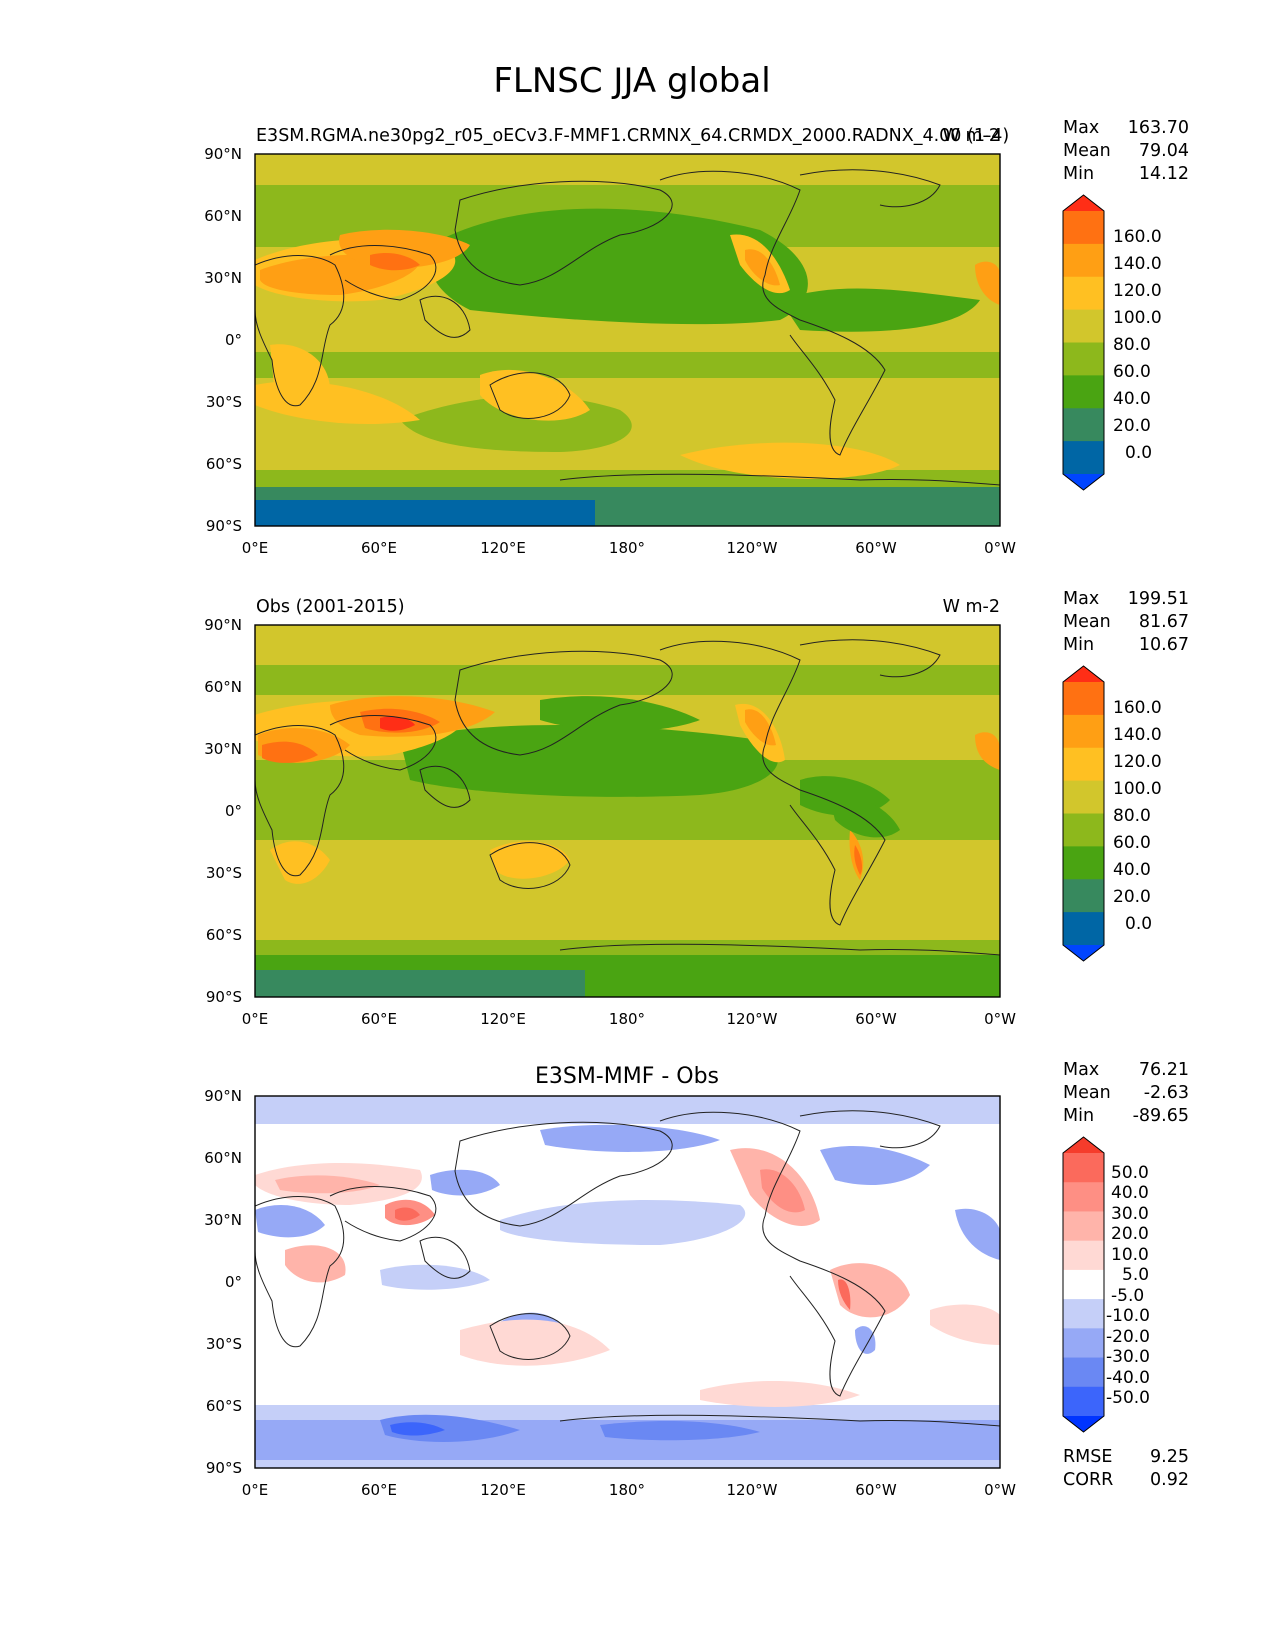 The width and height of the screenshot is (1275, 1650). Describe the element at coordinates (1130, 1214) in the screenshot. I see `colorbar-tick-label: 30.0` at that location.